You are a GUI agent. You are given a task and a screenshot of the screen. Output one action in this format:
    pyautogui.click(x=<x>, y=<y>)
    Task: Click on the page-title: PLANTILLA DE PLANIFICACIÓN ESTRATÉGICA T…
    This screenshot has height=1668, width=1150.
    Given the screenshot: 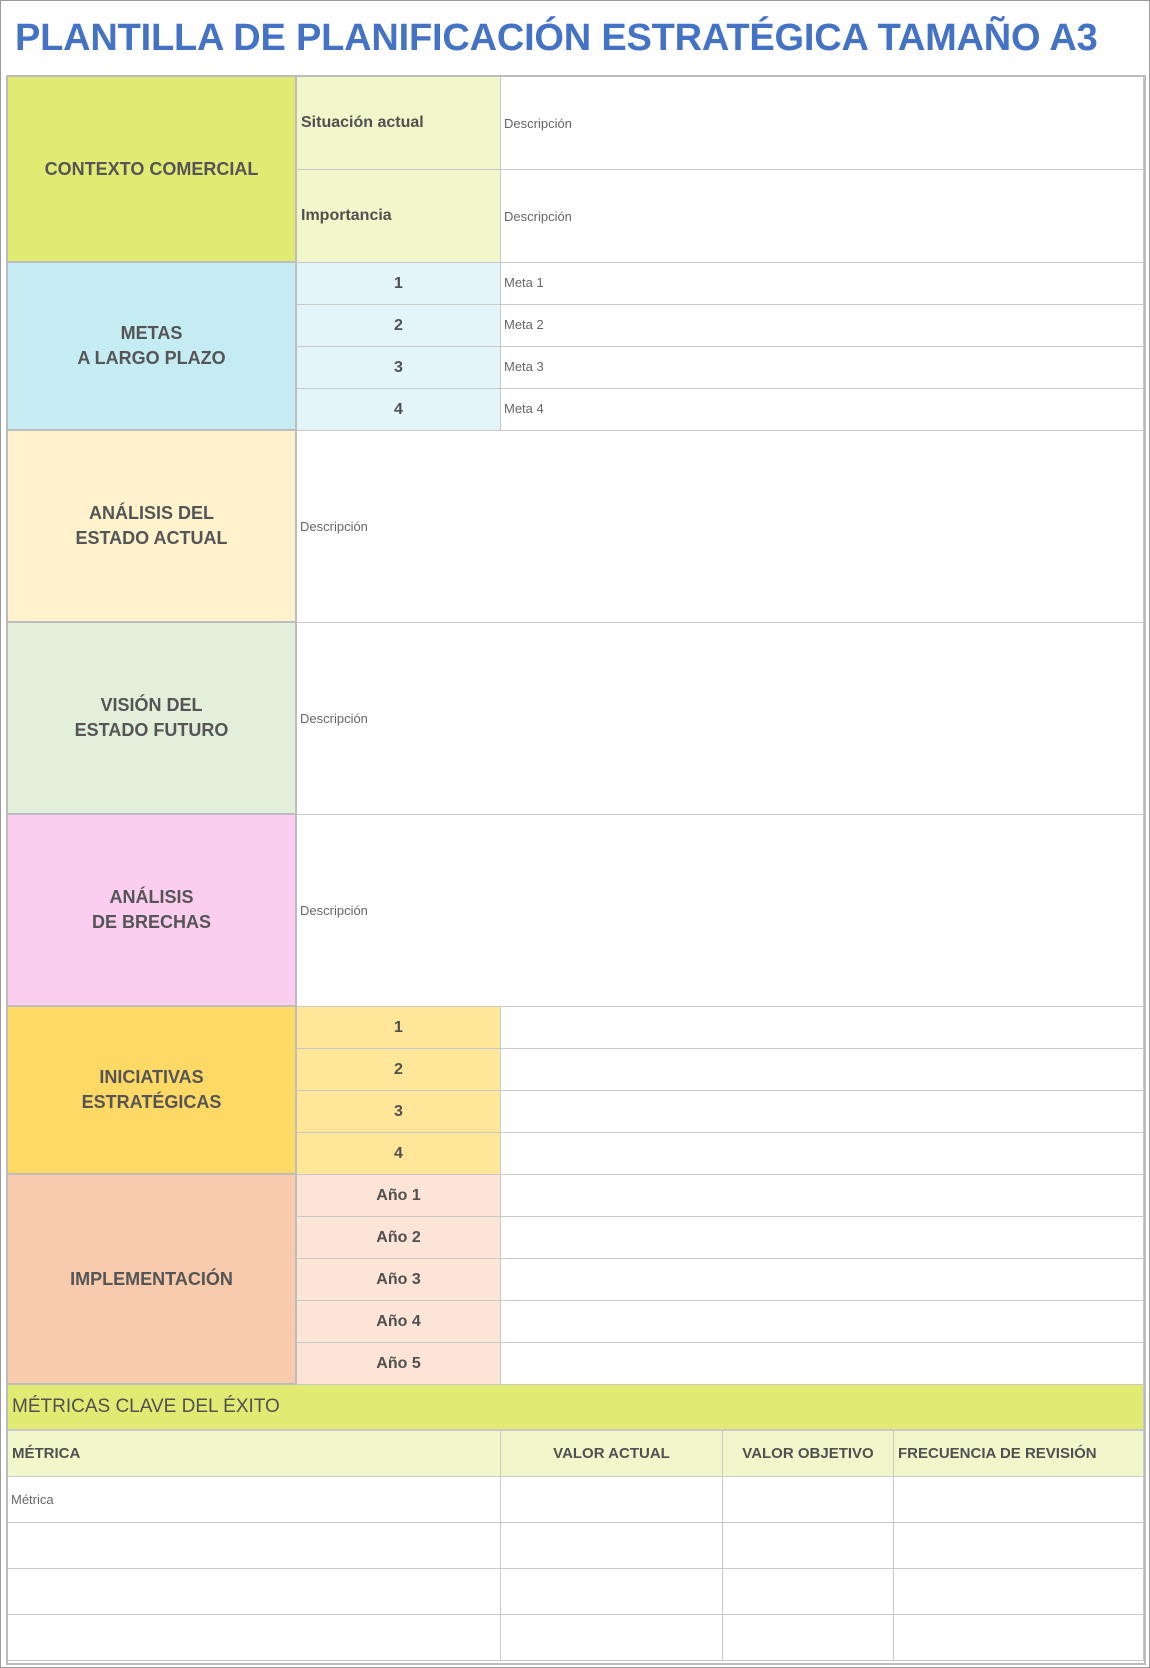 What is the action you would take?
    pyautogui.click(x=556, y=38)
    